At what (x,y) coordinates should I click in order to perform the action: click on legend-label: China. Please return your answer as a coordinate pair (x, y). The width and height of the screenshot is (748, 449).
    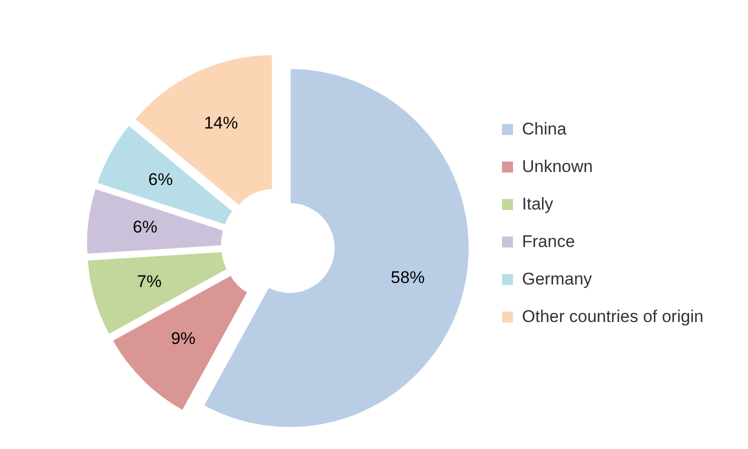
    Looking at the image, I should click on (544, 128).